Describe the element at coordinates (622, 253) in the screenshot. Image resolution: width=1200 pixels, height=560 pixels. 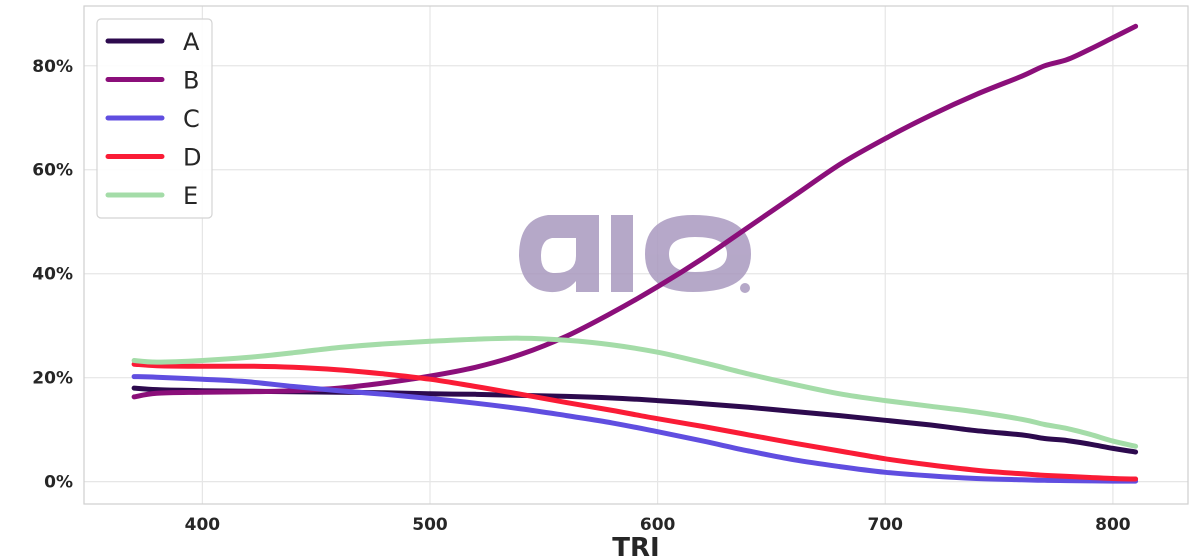
I see `watermark-letter-i` at that location.